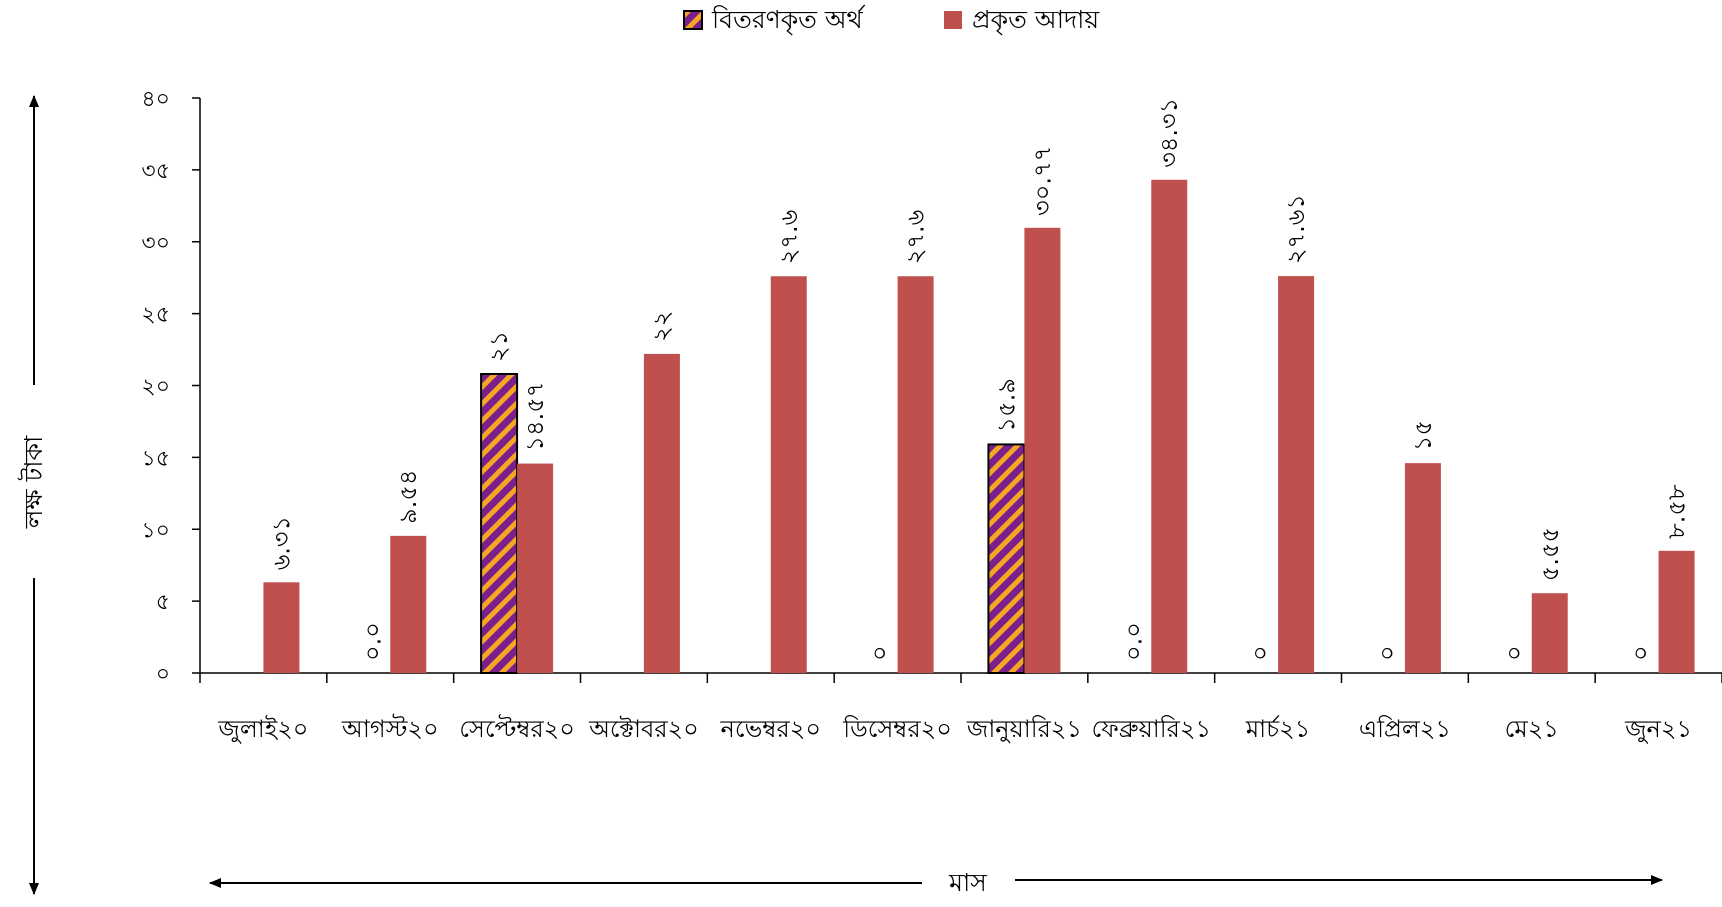 The image size is (1722, 907). Describe the element at coordinates (1024, 729) in the screenshot. I see `x-tick-label: জানুয়ারি২১` at that location.